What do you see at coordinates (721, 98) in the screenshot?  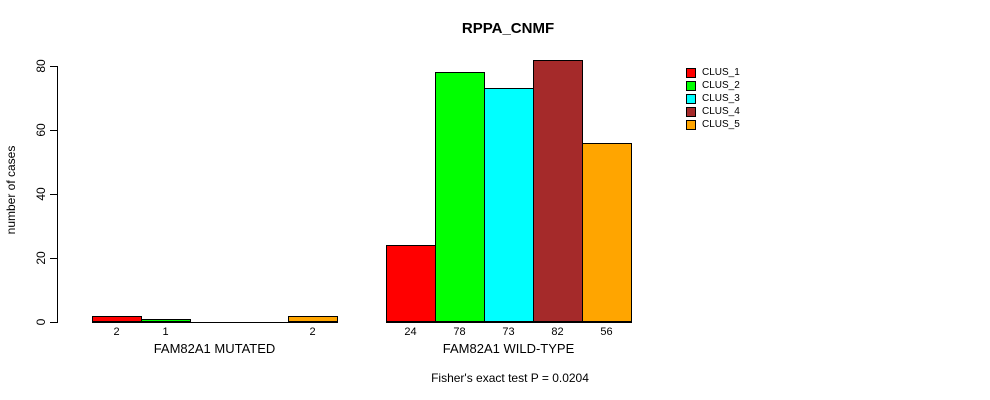 I see `legend-label: CLUS_3` at bounding box center [721, 98].